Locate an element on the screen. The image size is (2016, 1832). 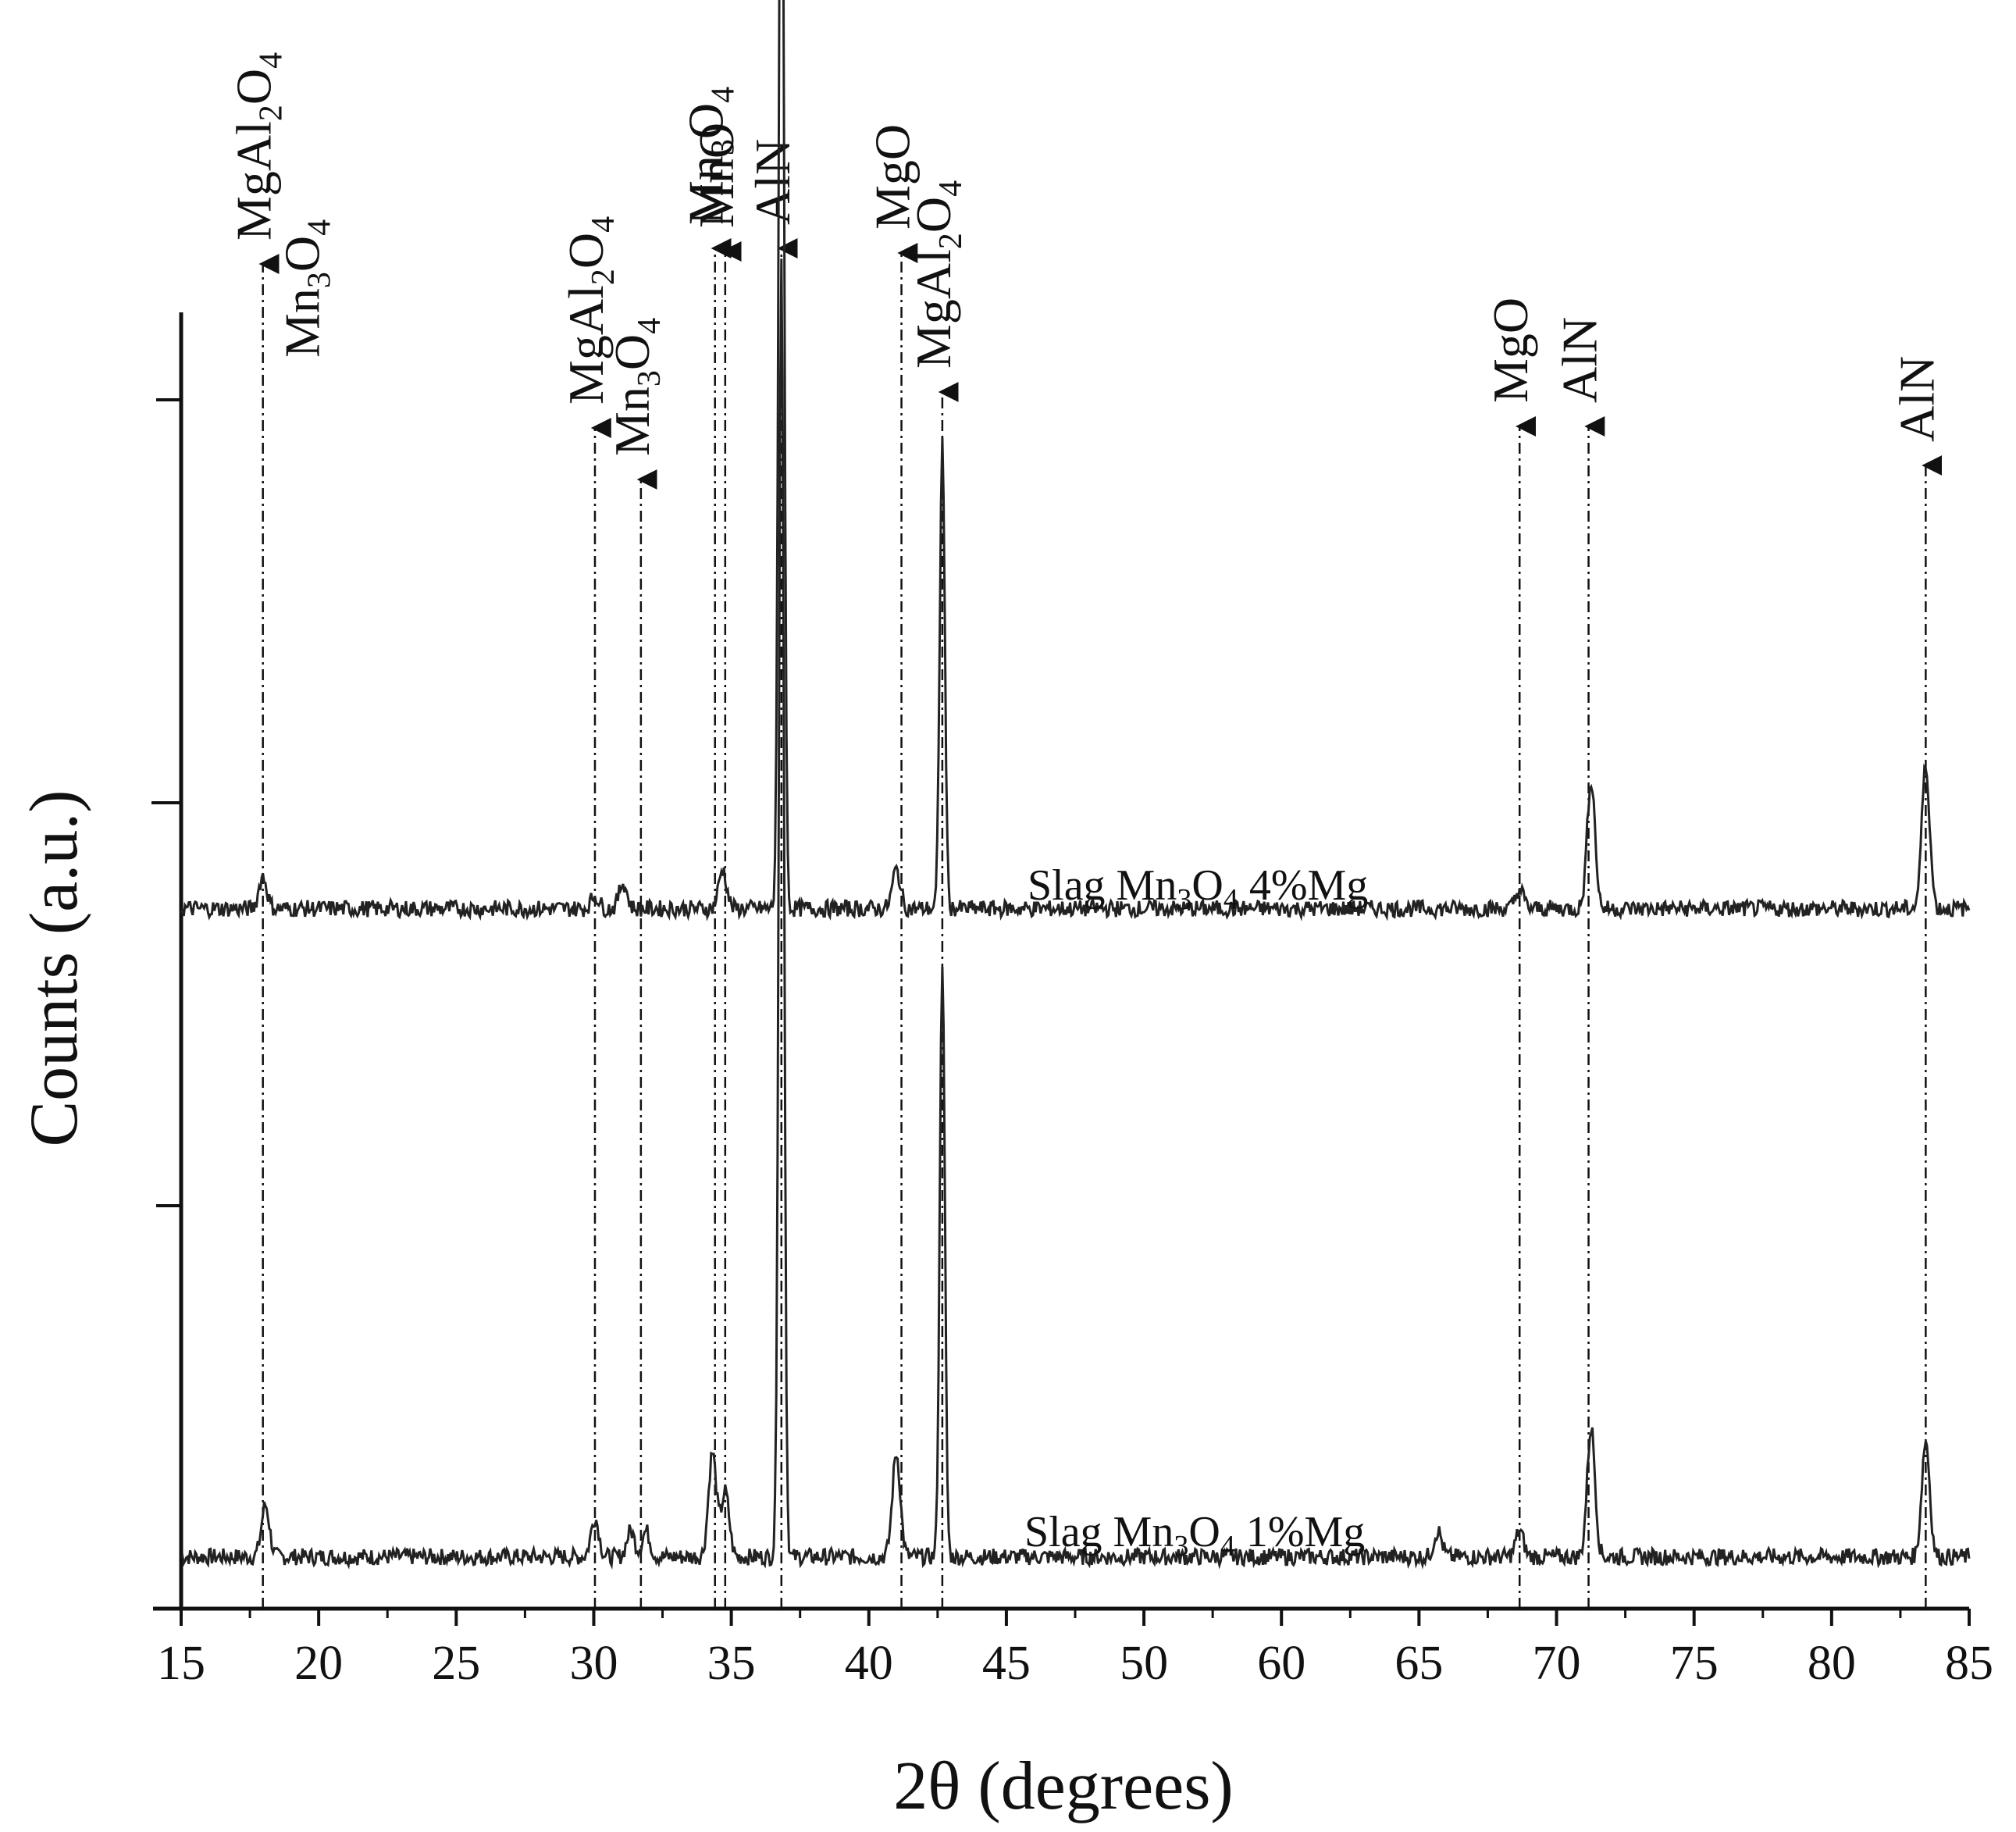
x-tick-label: 50 is located at coordinates (1144, 1663).